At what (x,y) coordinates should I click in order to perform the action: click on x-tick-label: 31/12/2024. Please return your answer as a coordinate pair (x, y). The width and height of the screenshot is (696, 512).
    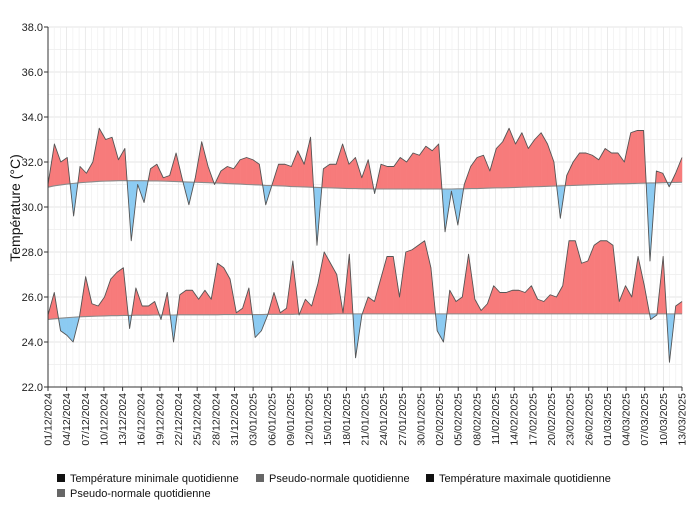
    Looking at the image, I should click on (235, 419).